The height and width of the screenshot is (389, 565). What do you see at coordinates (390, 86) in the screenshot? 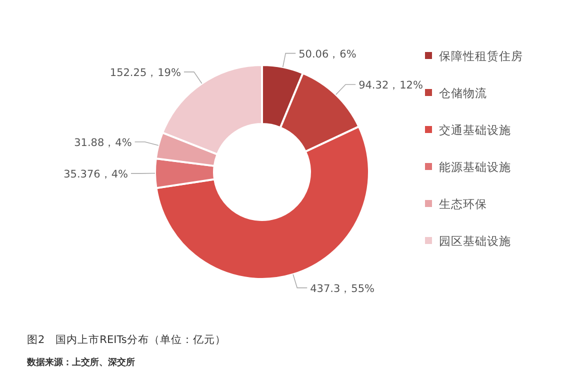
I see `data-label: 94.32，12%` at bounding box center [390, 86].